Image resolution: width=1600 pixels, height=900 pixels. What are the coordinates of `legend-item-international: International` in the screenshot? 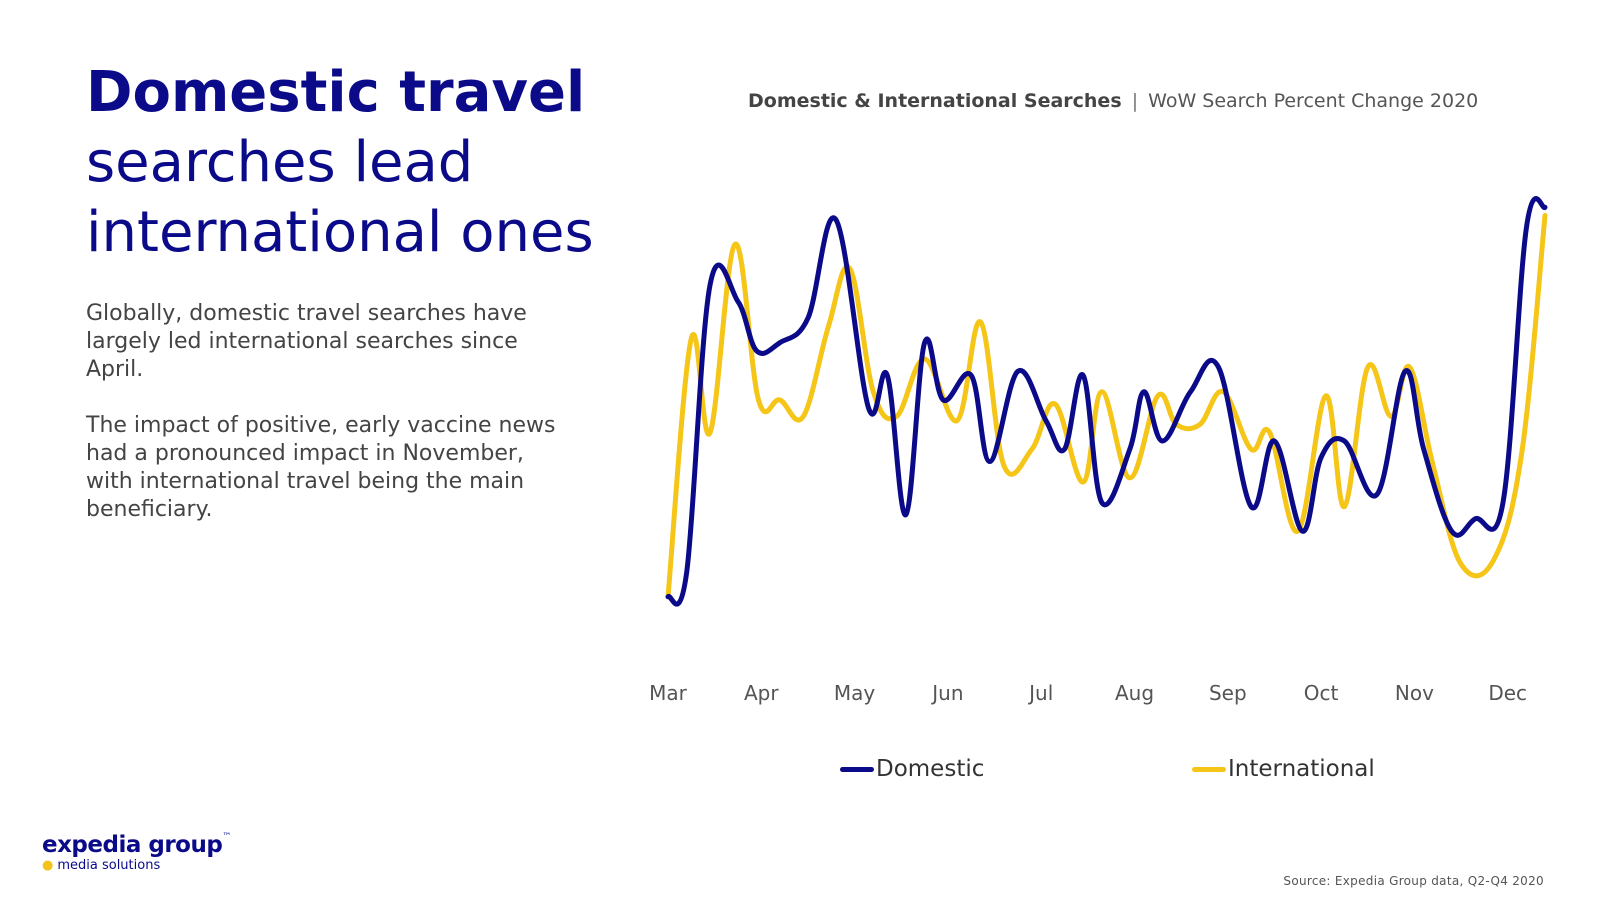 It's located at (1283, 769).